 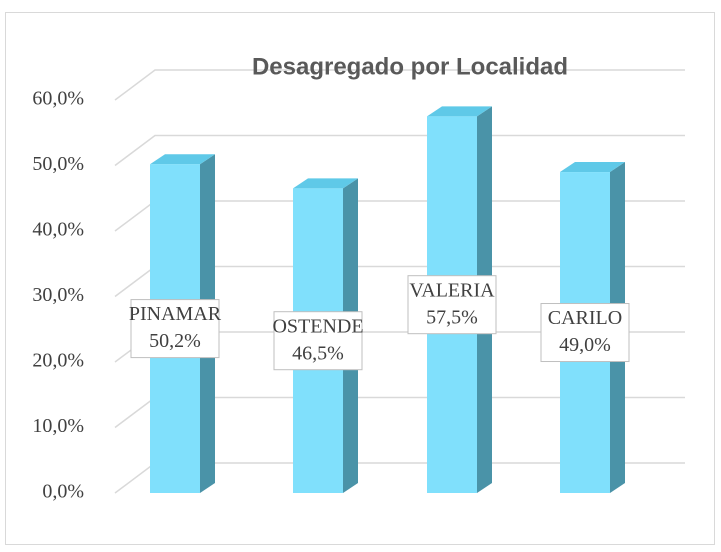 I want to click on y-tick-label: 50,0%, so click(x=58, y=164).